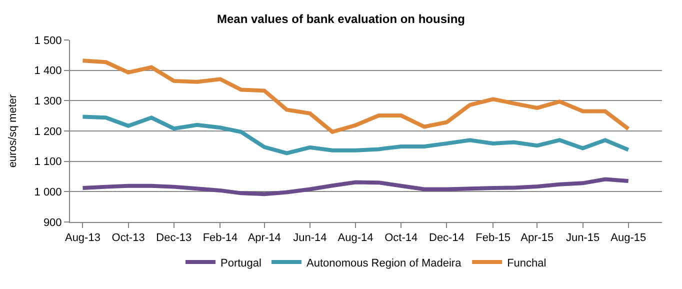  I want to click on x-tick-label: Aug-13, so click(82, 238).